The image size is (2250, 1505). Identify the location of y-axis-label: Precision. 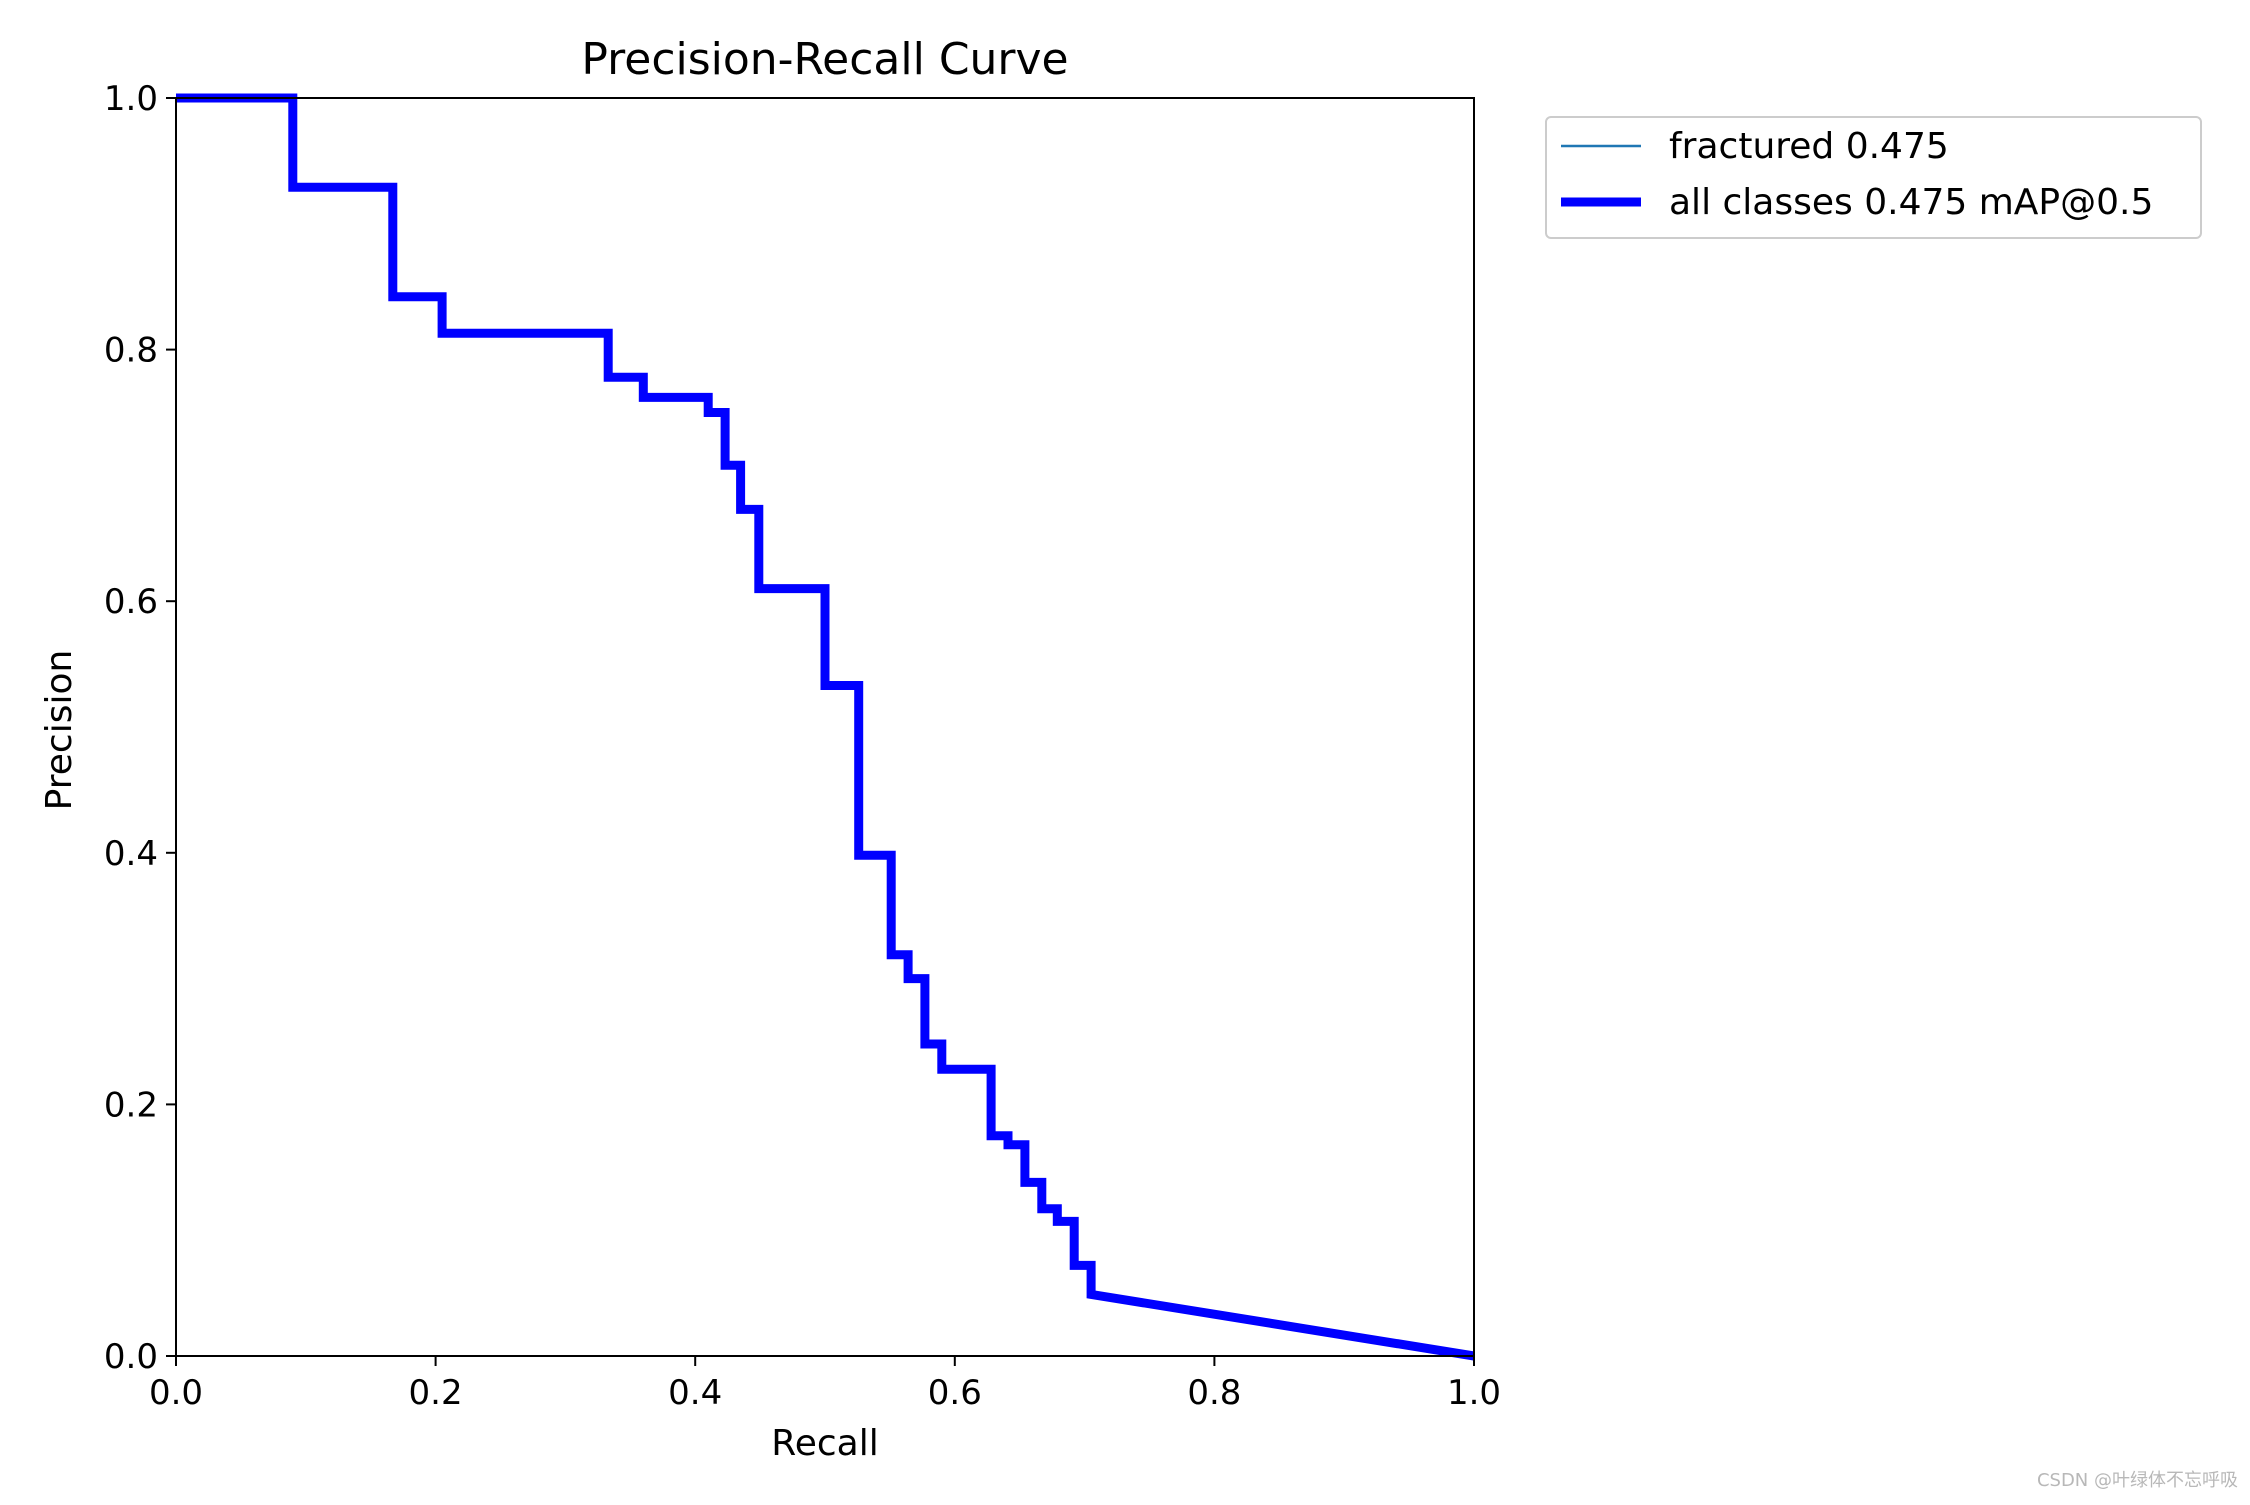
(59, 730).